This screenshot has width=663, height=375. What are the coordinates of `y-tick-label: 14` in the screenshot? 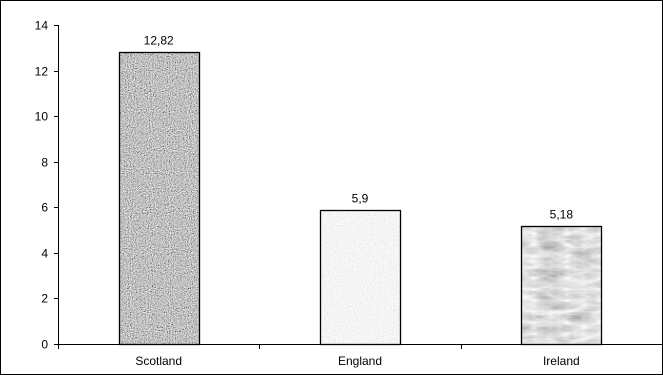 It's located at (42, 26).